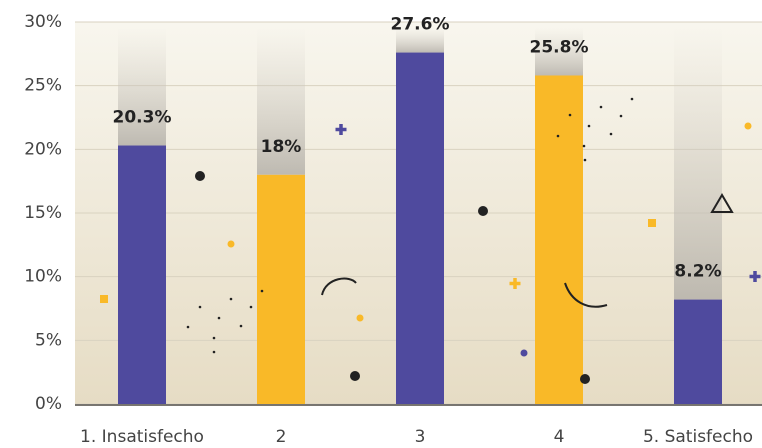  Describe the element at coordinates (559, 437) in the screenshot. I see `x-tick-label: 4` at that location.